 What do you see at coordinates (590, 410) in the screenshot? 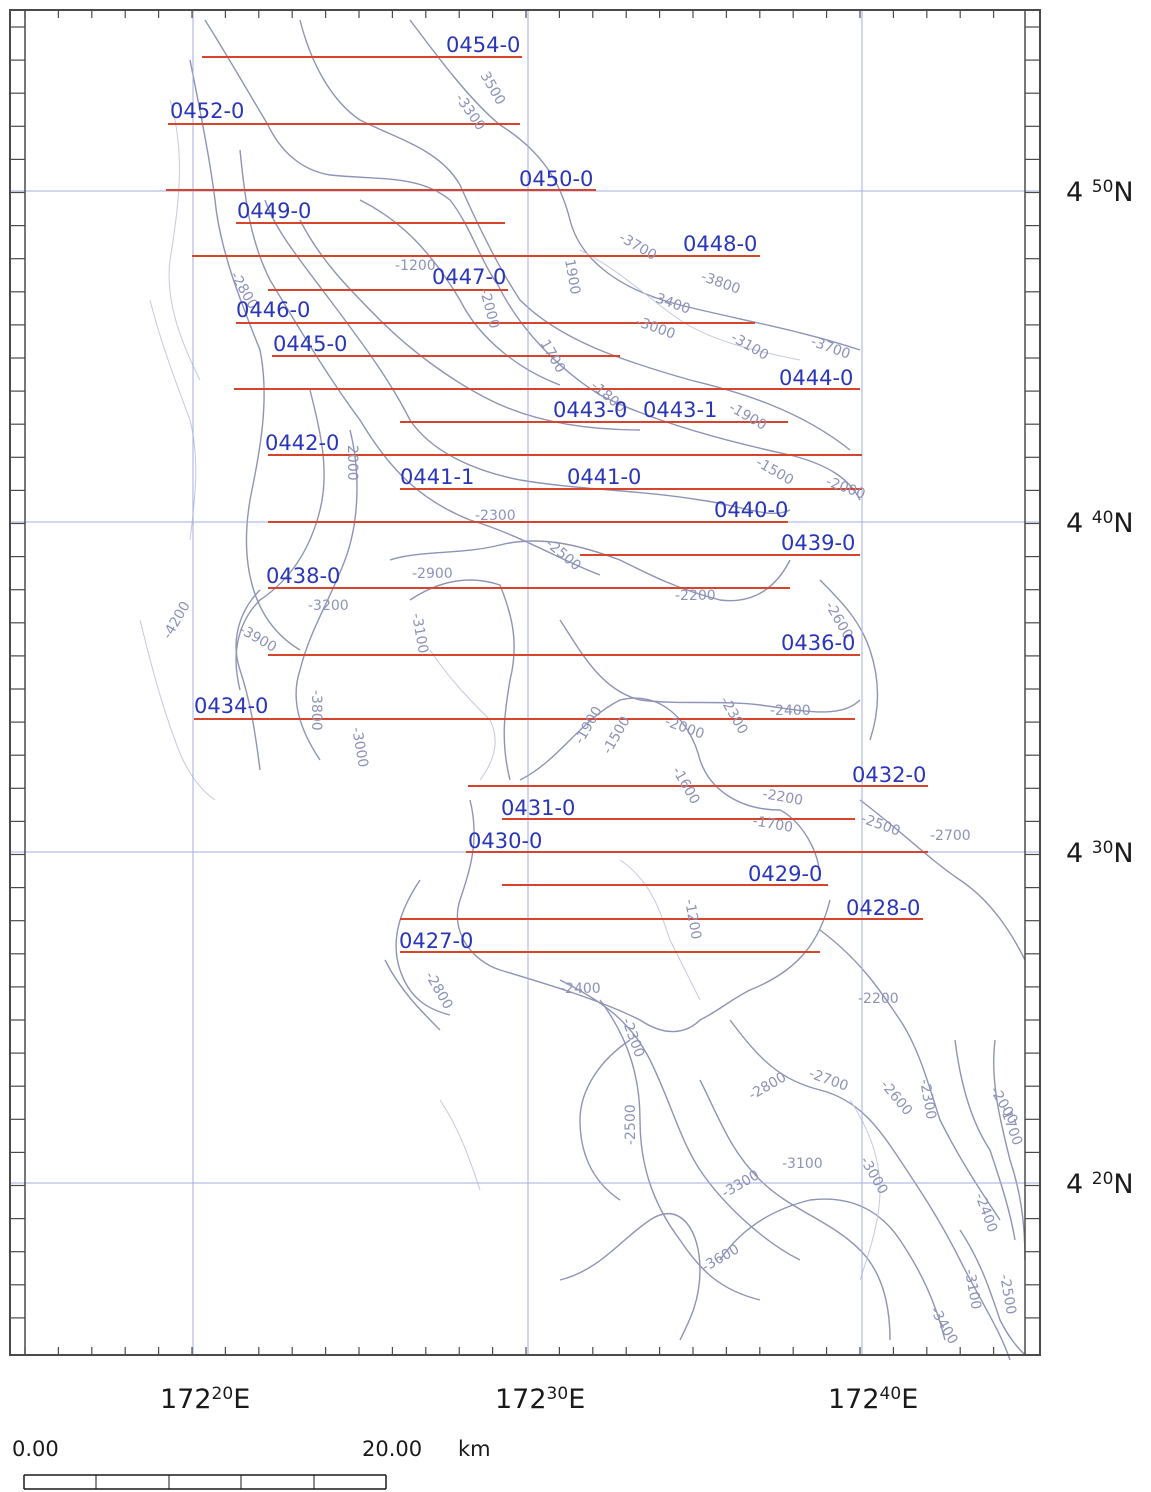
I see `track-label: 0443-0` at bounding box center [590, 410].